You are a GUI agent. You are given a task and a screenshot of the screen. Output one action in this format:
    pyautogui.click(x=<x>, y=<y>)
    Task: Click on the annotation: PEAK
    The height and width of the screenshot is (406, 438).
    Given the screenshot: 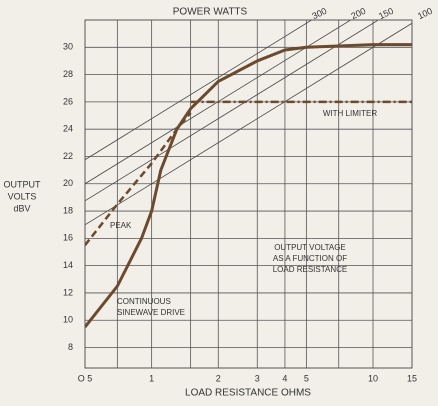 What is the action you would take?
    pyautogui.click(x=121, y=225)
    